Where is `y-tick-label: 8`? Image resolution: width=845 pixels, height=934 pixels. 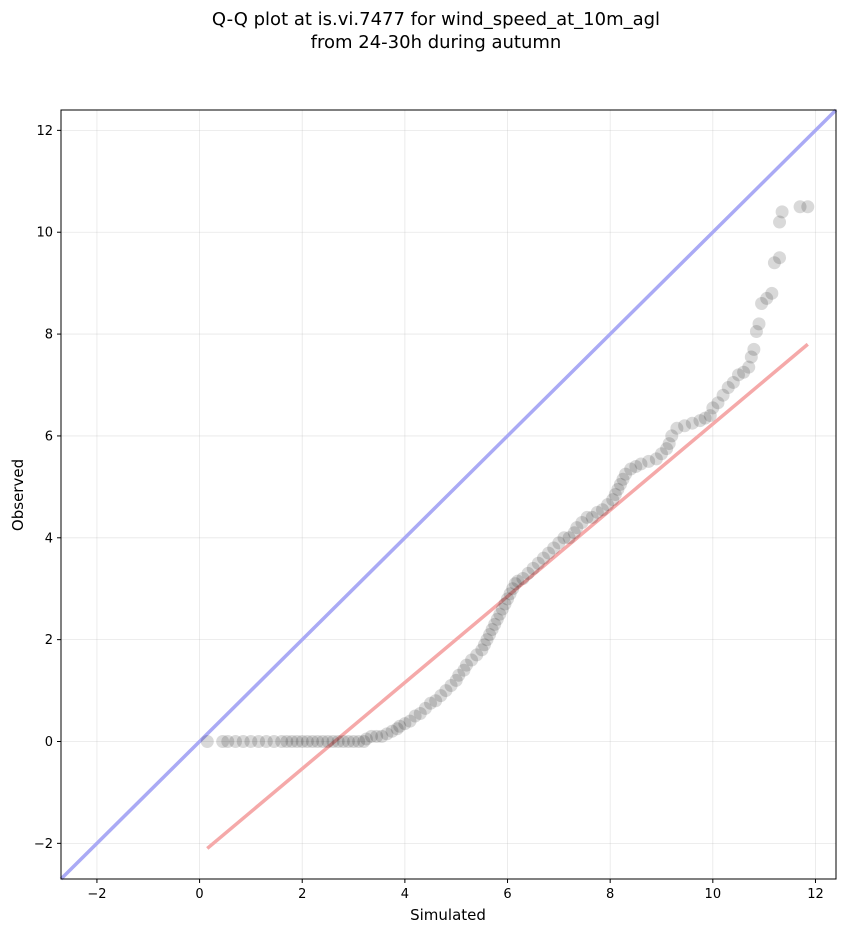 y-tick-label: 8 is located at coordinates (49, 335).